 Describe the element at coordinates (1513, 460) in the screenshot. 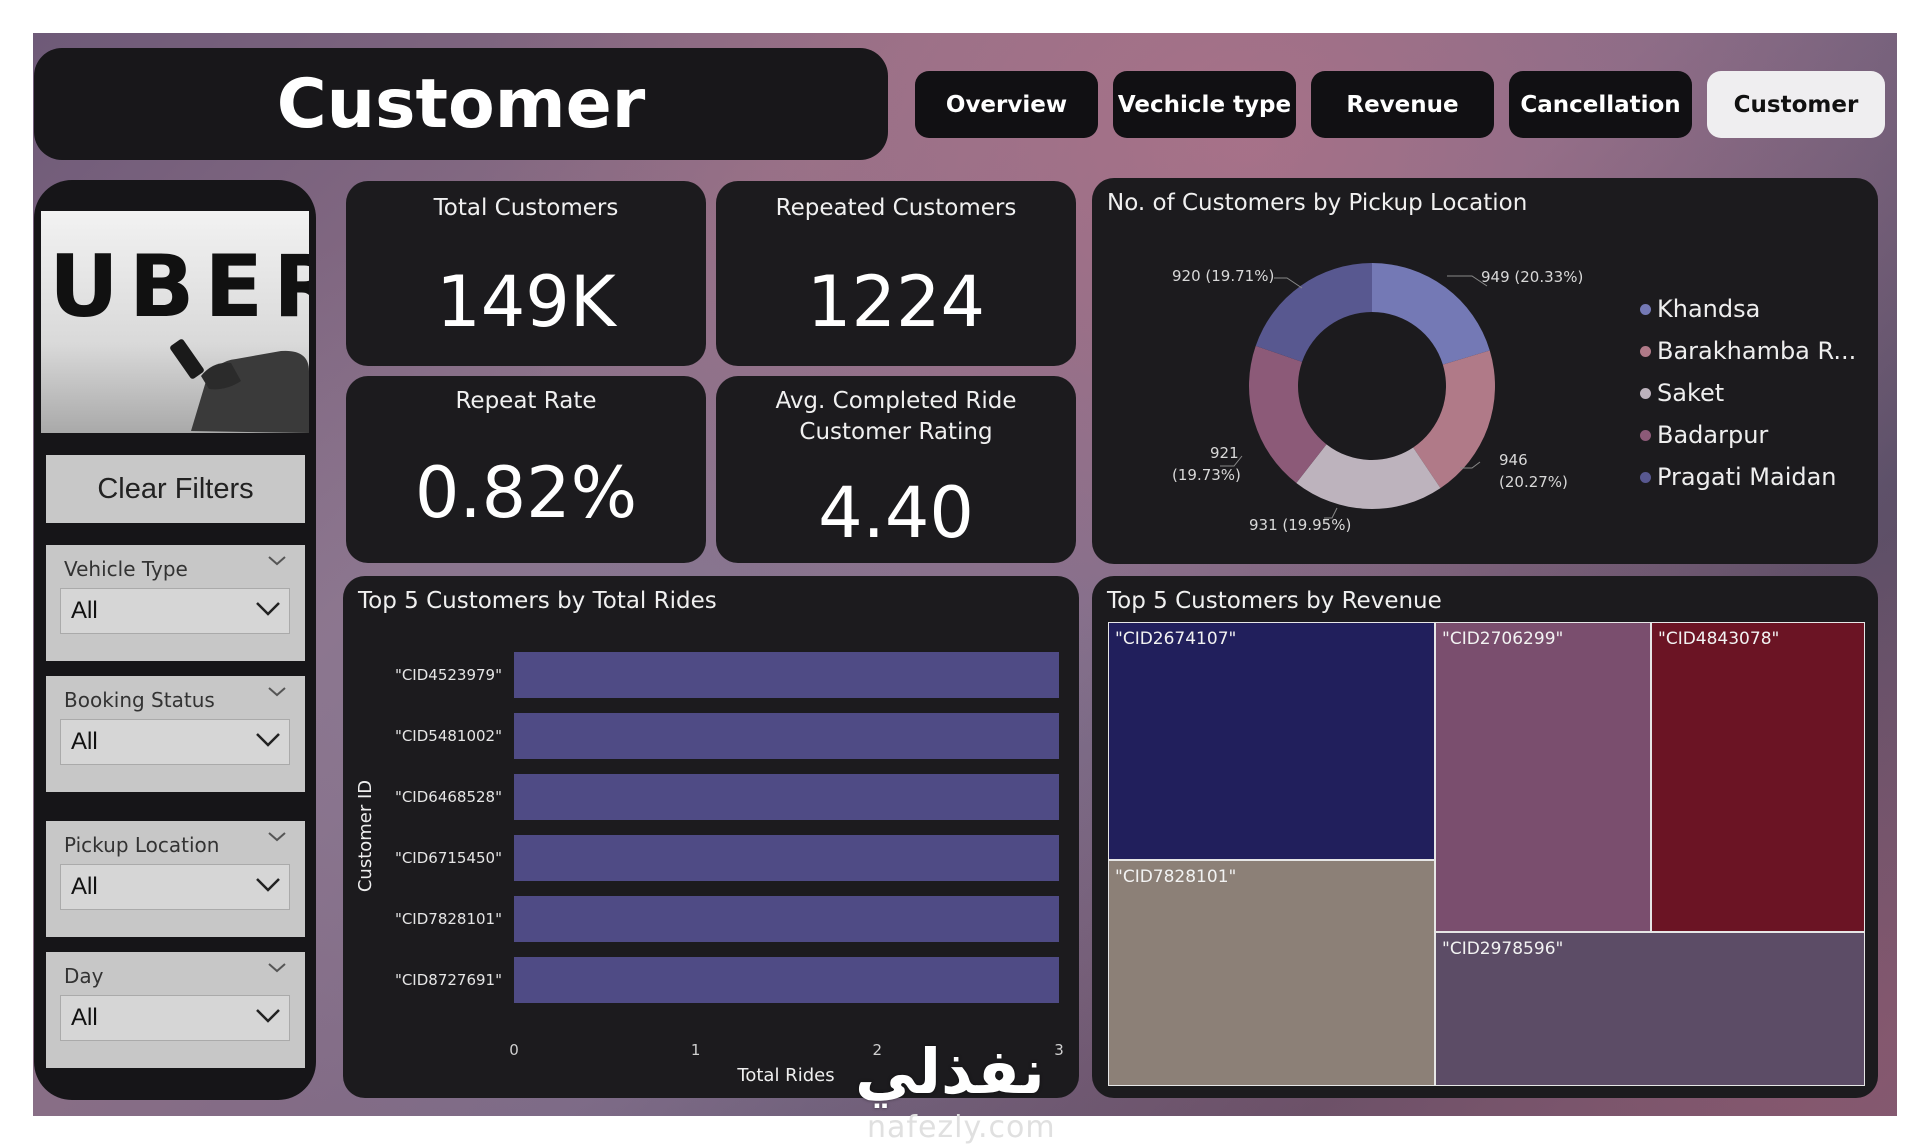

I see `donut-label-barakhamba: 946` at that location.